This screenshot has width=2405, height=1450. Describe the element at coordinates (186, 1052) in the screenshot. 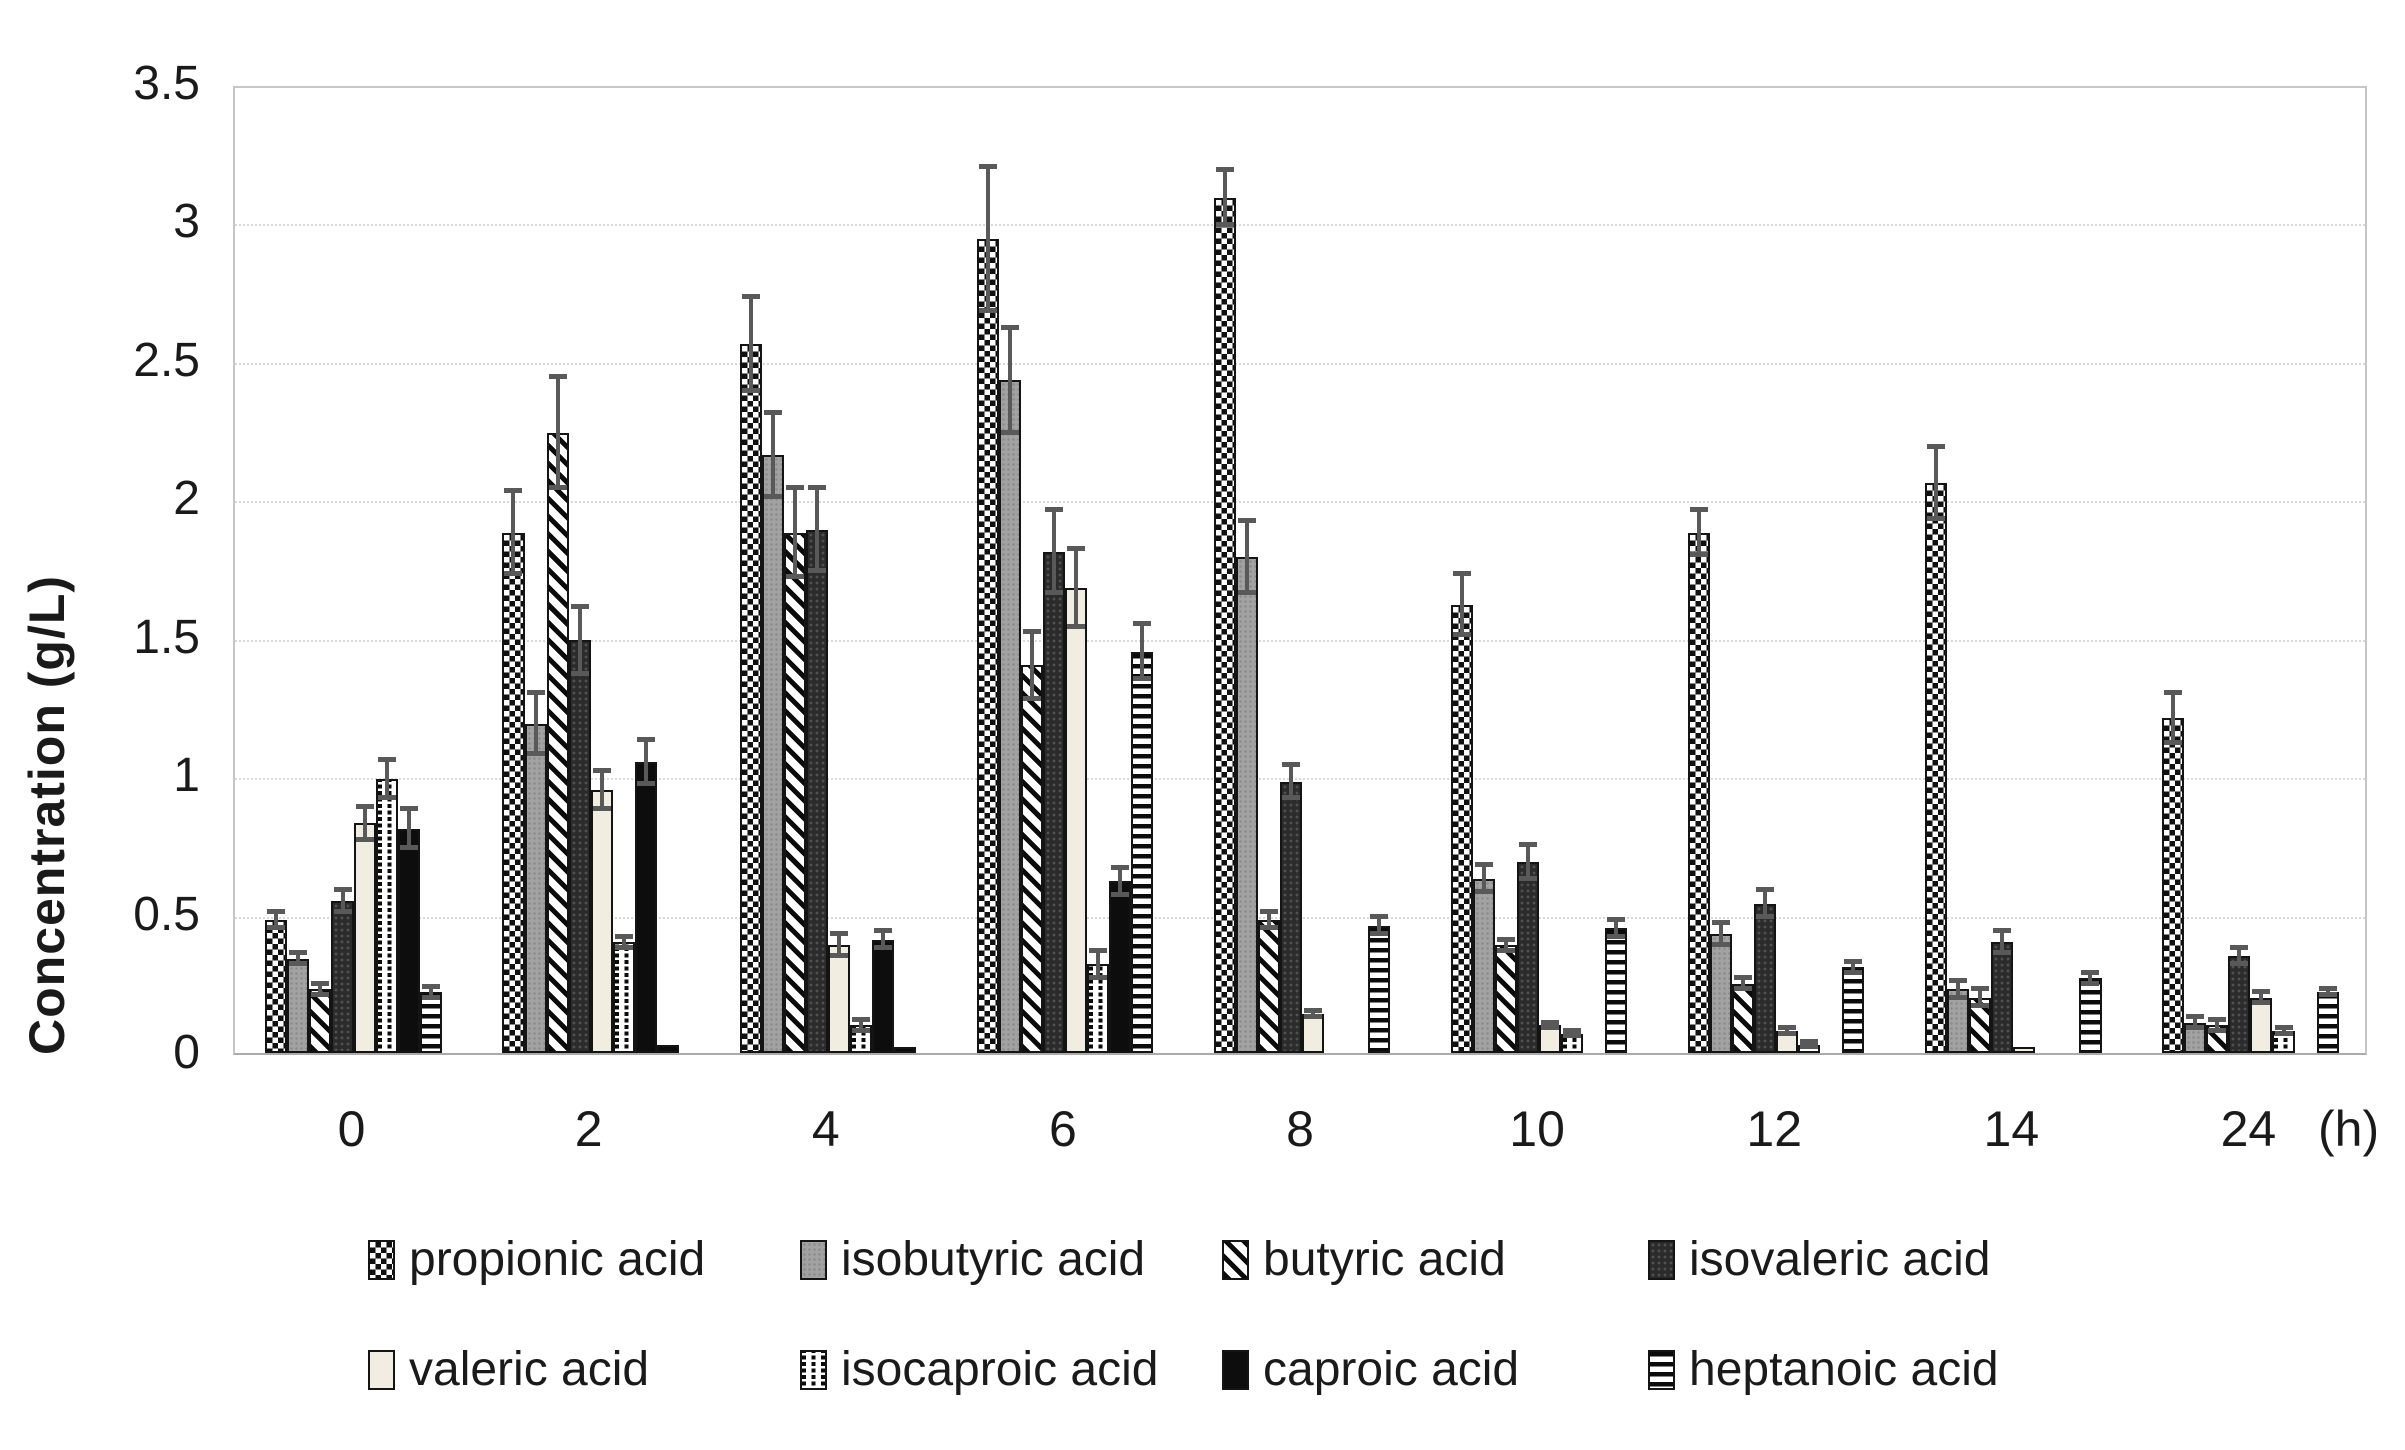

I see `y-tick-label: 0` at that location.